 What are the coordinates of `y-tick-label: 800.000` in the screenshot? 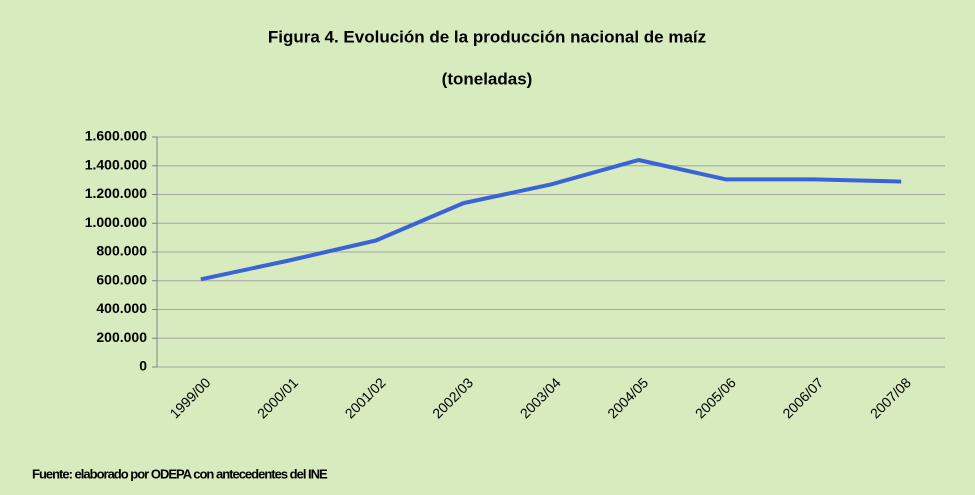 It's located at (121, 251).